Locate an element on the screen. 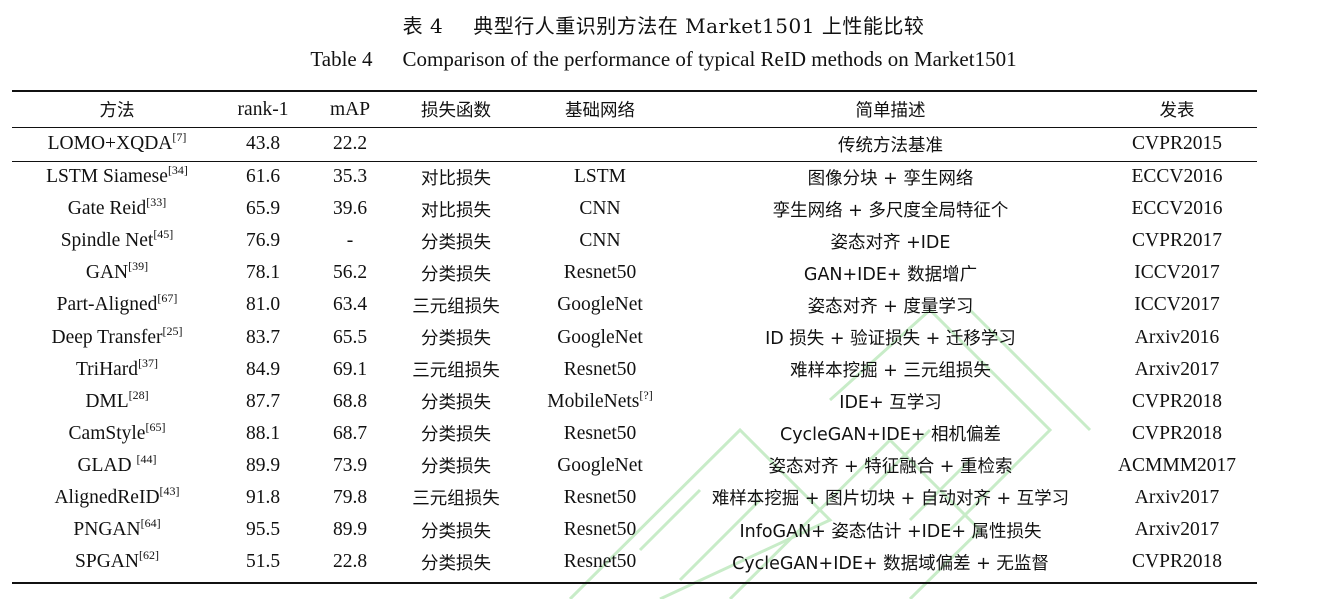 Image resolution: width=1327 pixels, height=599 pixels. cell-rank1: 89.9 is located at coordinates (263, 465).